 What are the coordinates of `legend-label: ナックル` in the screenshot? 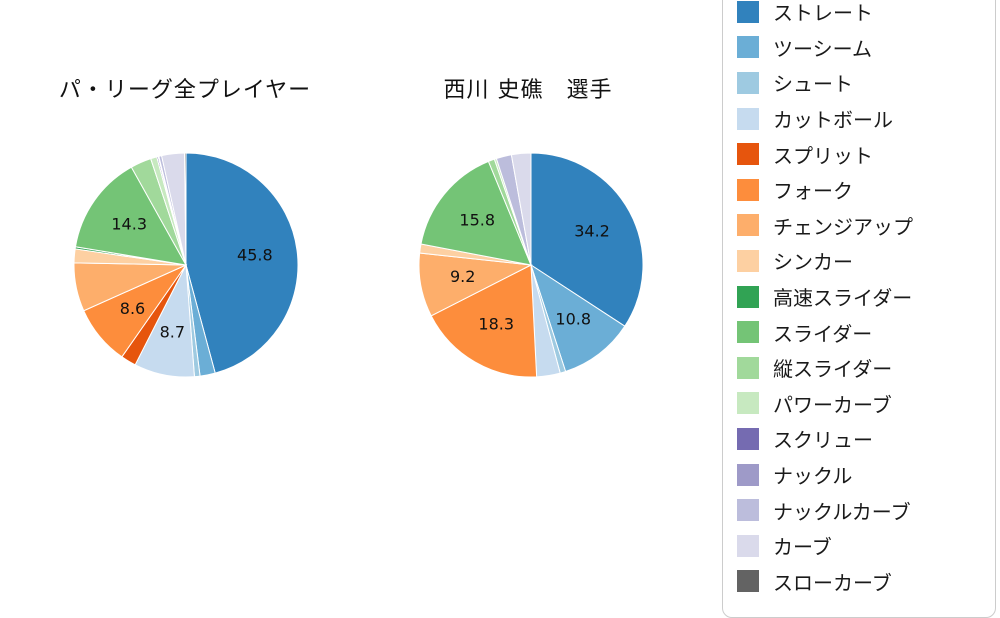 It's located at (813, 476).